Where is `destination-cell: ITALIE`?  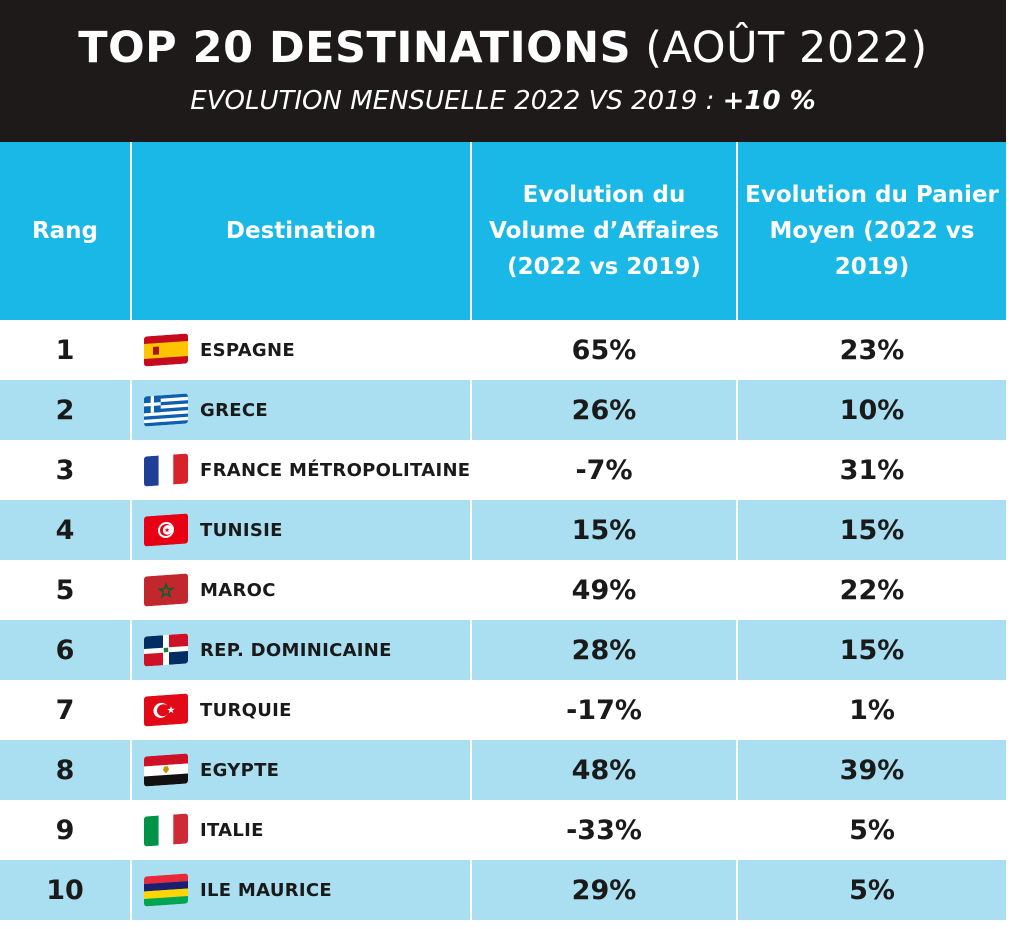
destination-cell: ITALIE is located at coordinates (300, 830).